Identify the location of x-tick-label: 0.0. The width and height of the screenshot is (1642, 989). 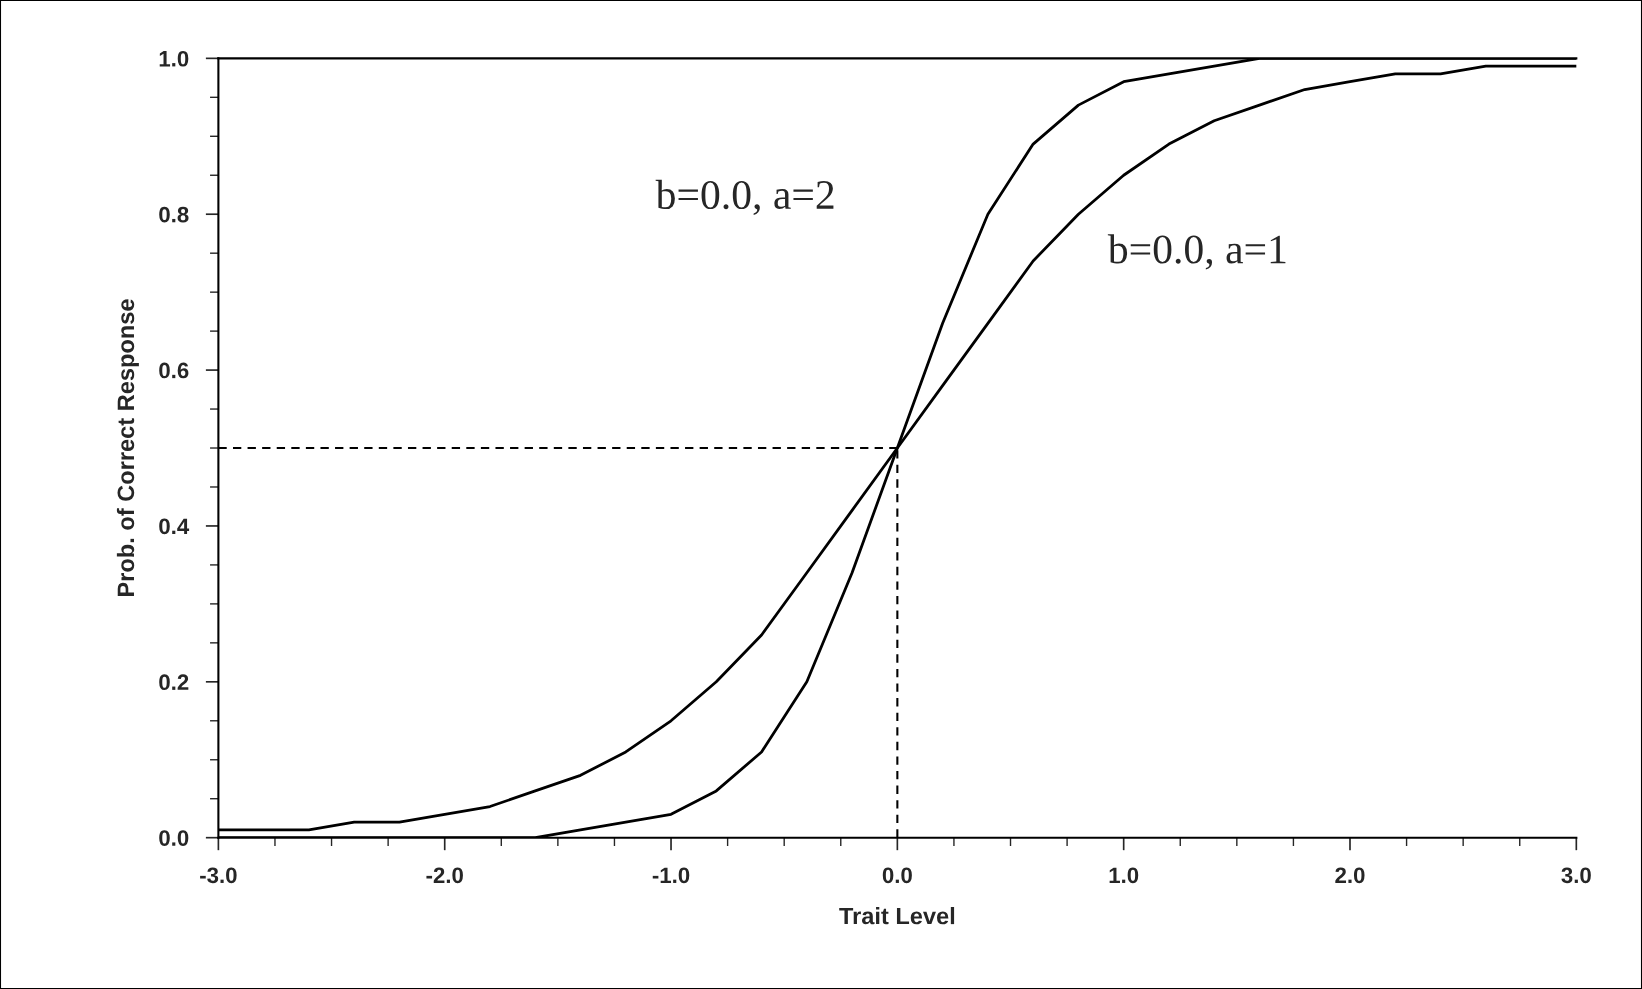
(897, 875).